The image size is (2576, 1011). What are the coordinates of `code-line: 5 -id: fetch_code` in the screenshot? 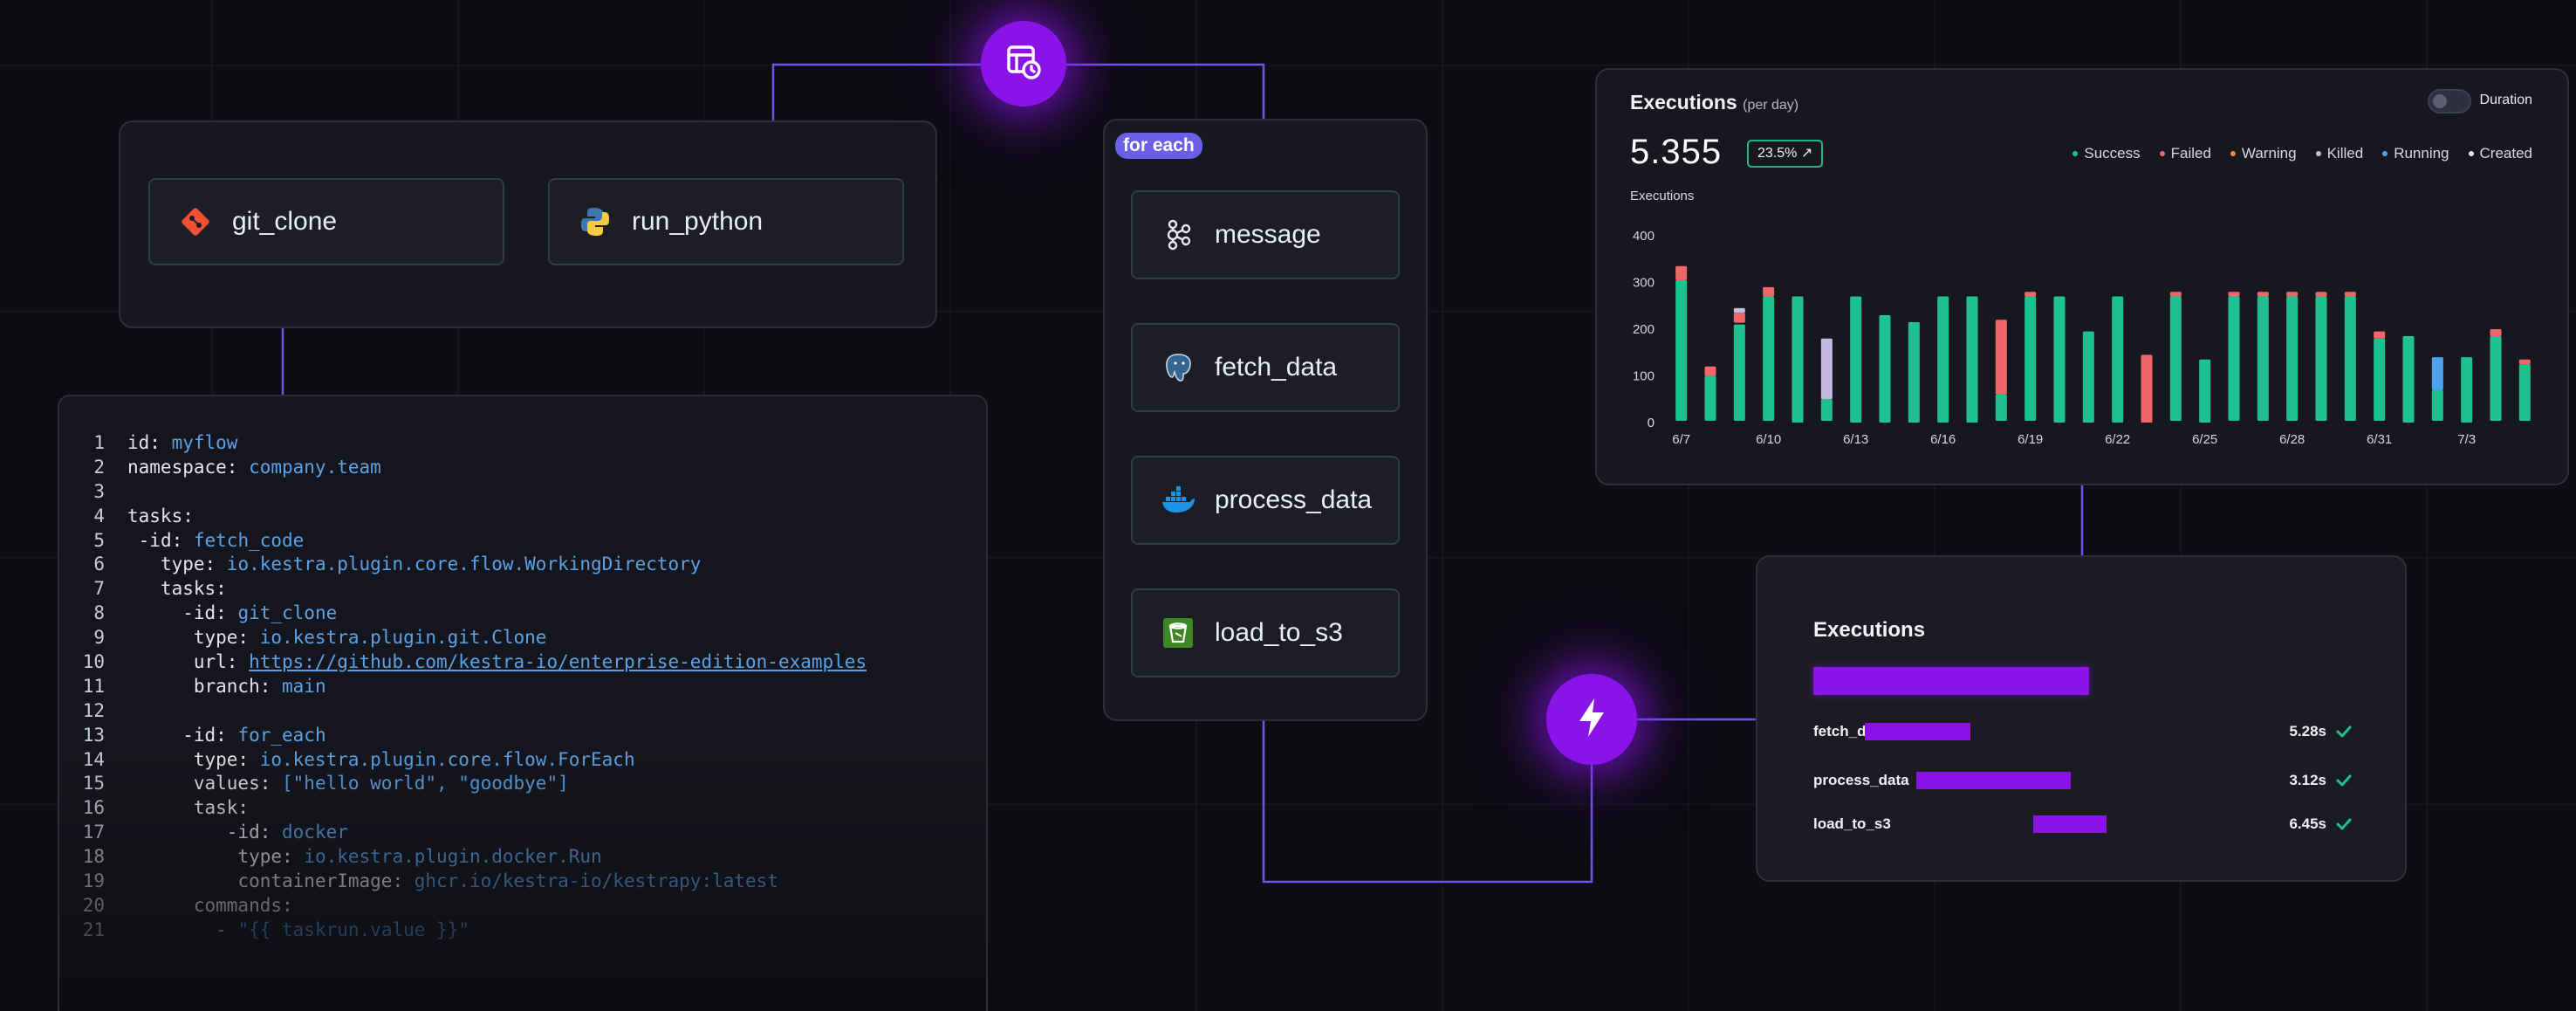 It's located at (522, 541).